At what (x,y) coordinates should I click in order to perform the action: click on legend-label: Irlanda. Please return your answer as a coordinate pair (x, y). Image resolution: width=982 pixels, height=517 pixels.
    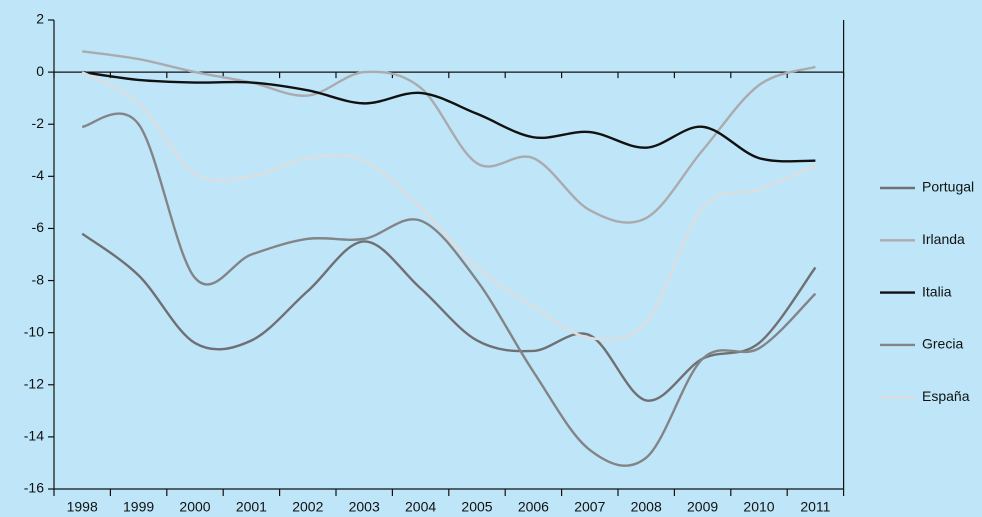
    Looking at the image, I should click on (943, 239).